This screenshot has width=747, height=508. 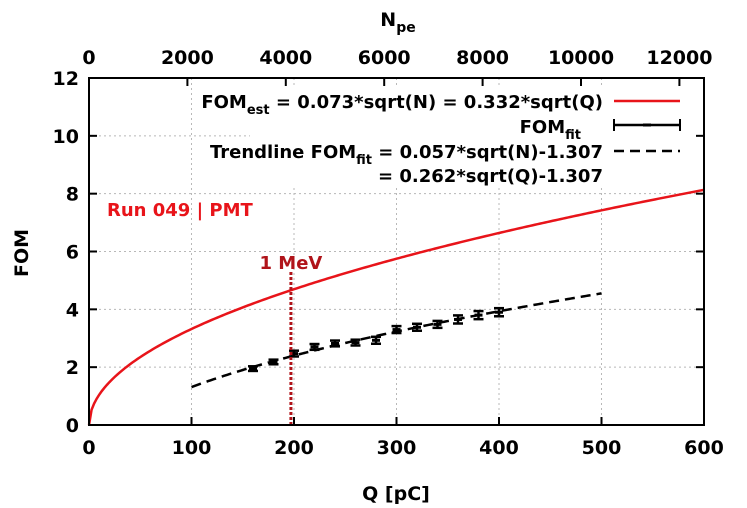 What do you see at coordinates (396, 340) in the screenshot?
I see `series-trend-line` at bounding box center [396, 340].